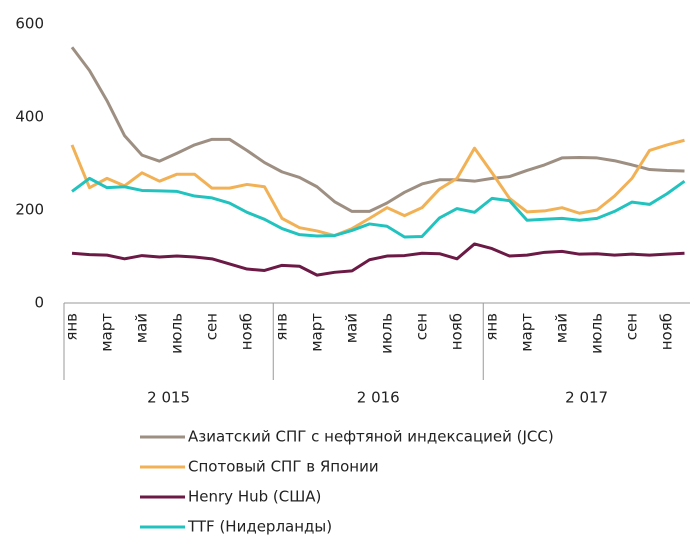 The width and height of the screenshot is (690, 542). Describe the element at coordinates (259, 527) in the screenshot. I see `legend-label: TTF (Нидерланды)` at that location.